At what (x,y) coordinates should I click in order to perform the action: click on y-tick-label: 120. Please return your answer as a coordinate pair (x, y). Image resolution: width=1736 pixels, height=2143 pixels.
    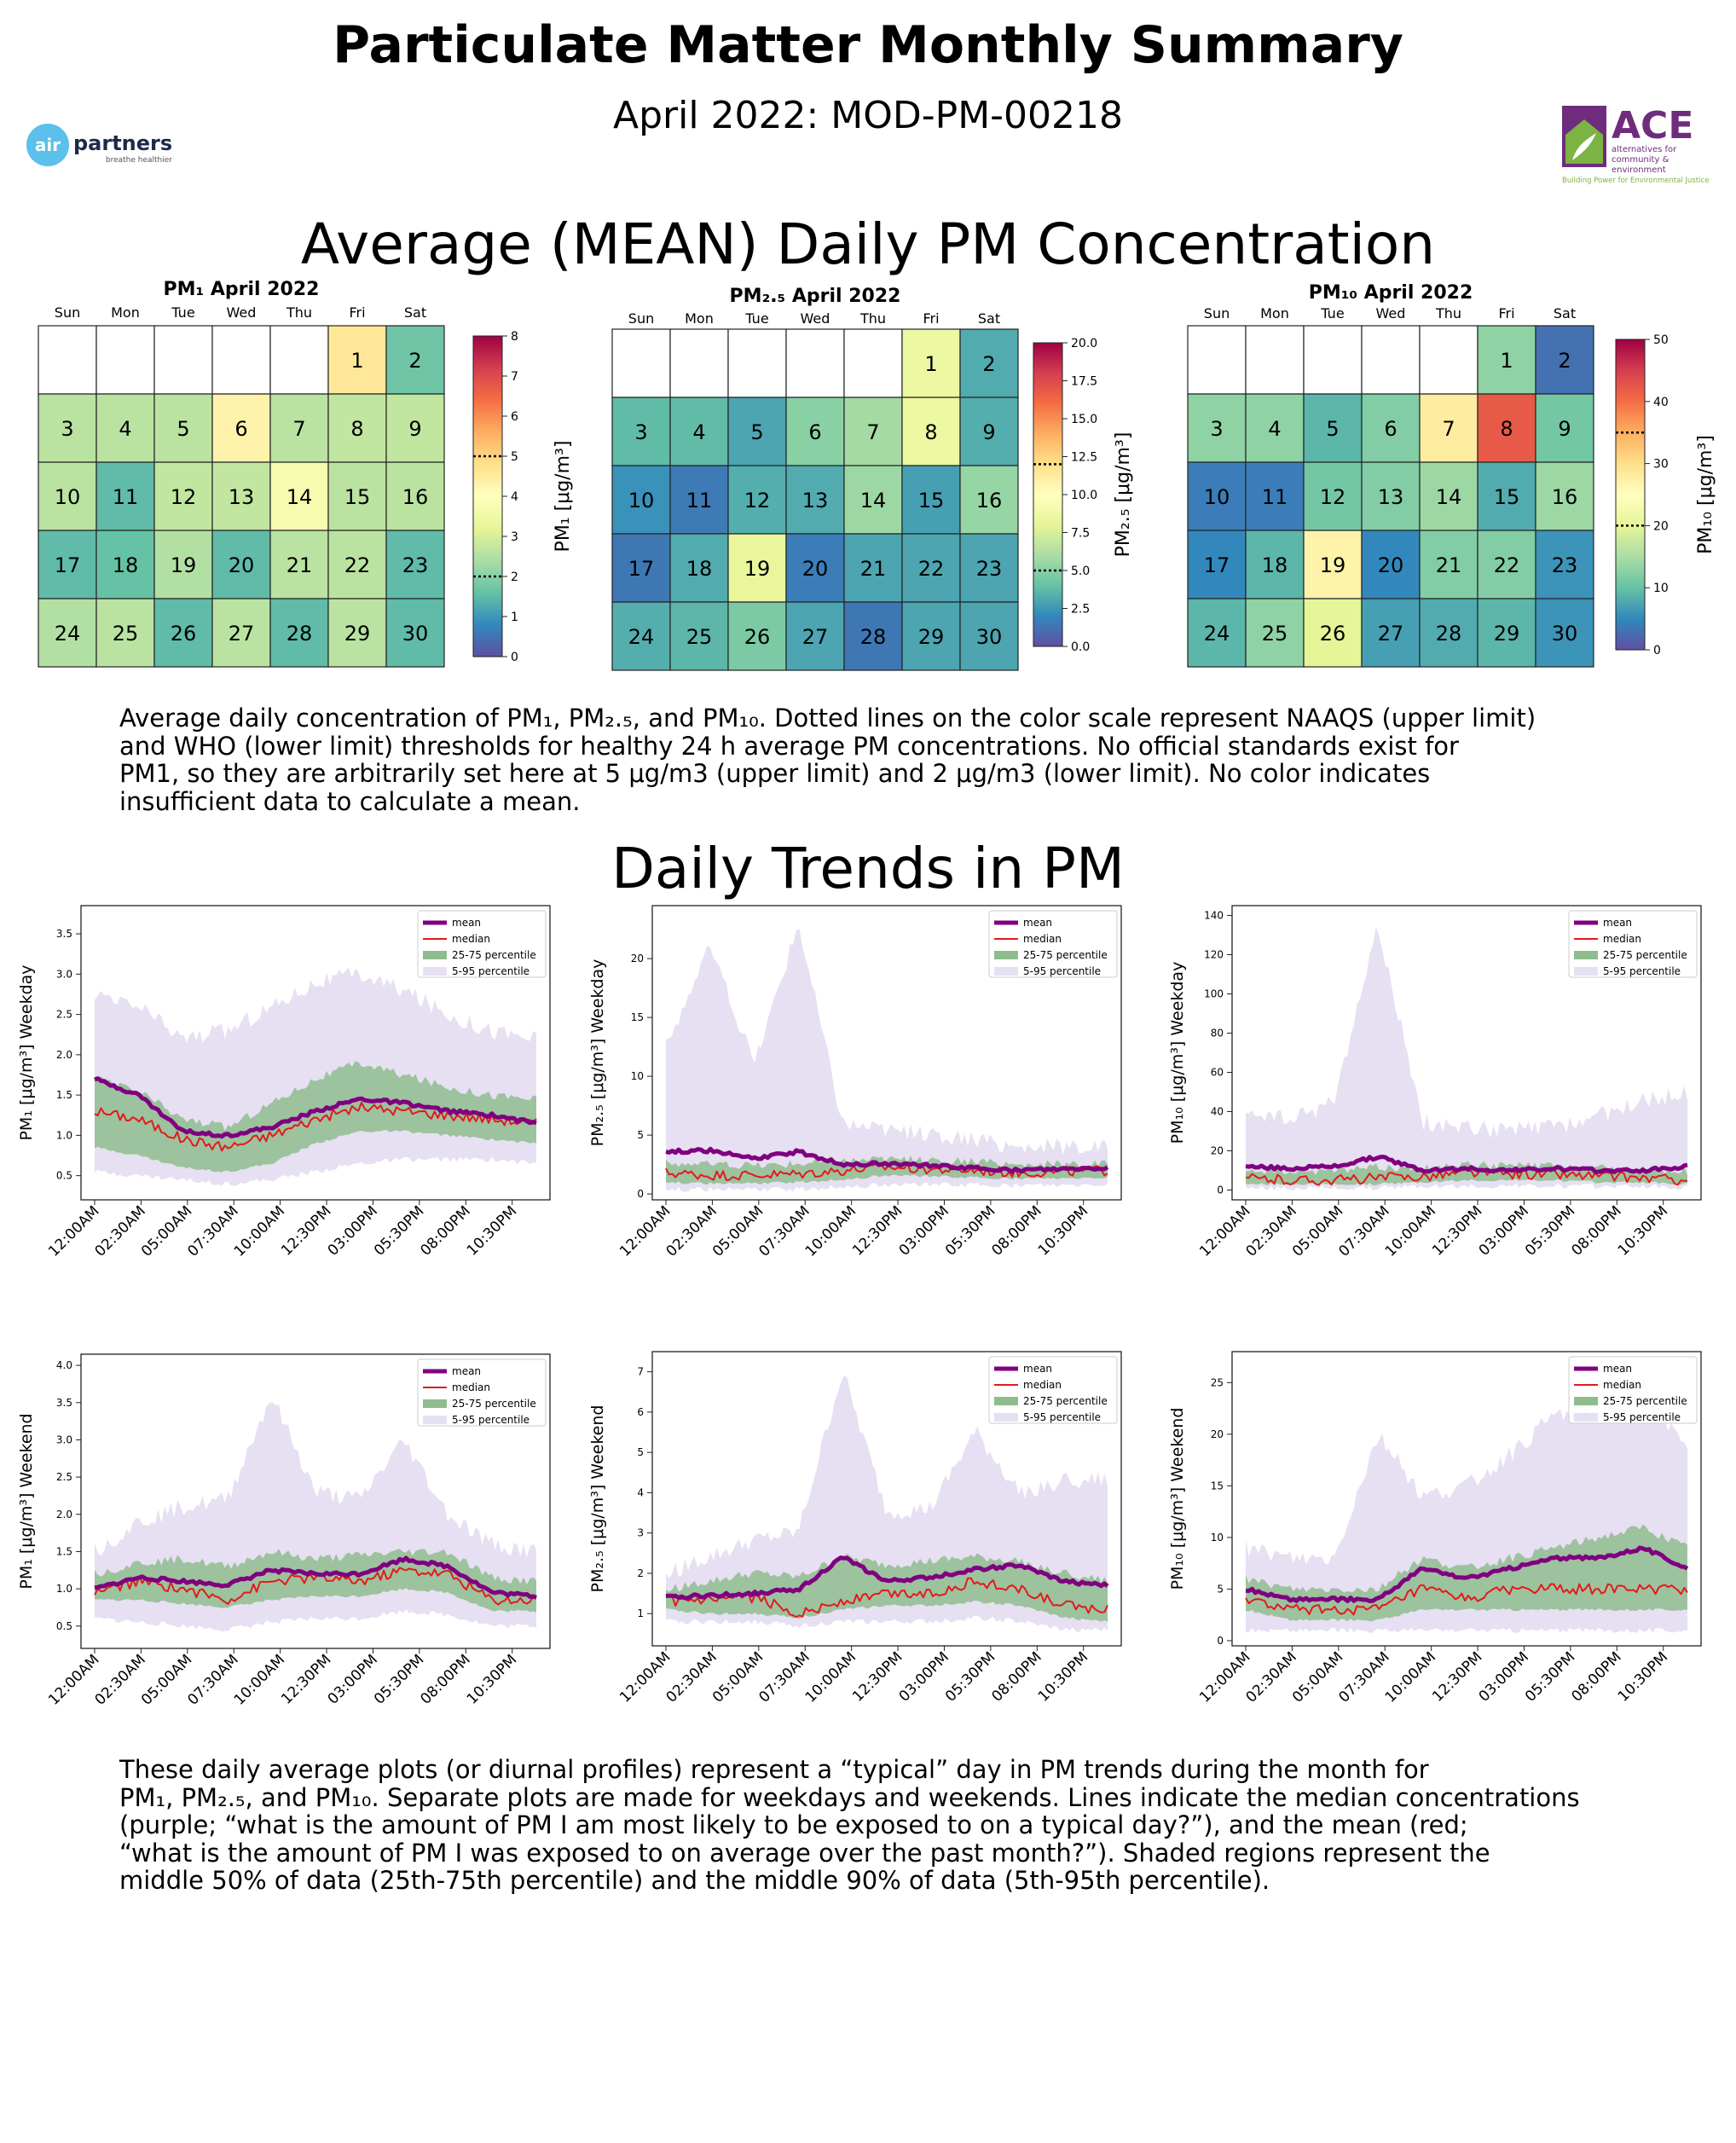
    Looking at the image, I should click on (1214, 955).